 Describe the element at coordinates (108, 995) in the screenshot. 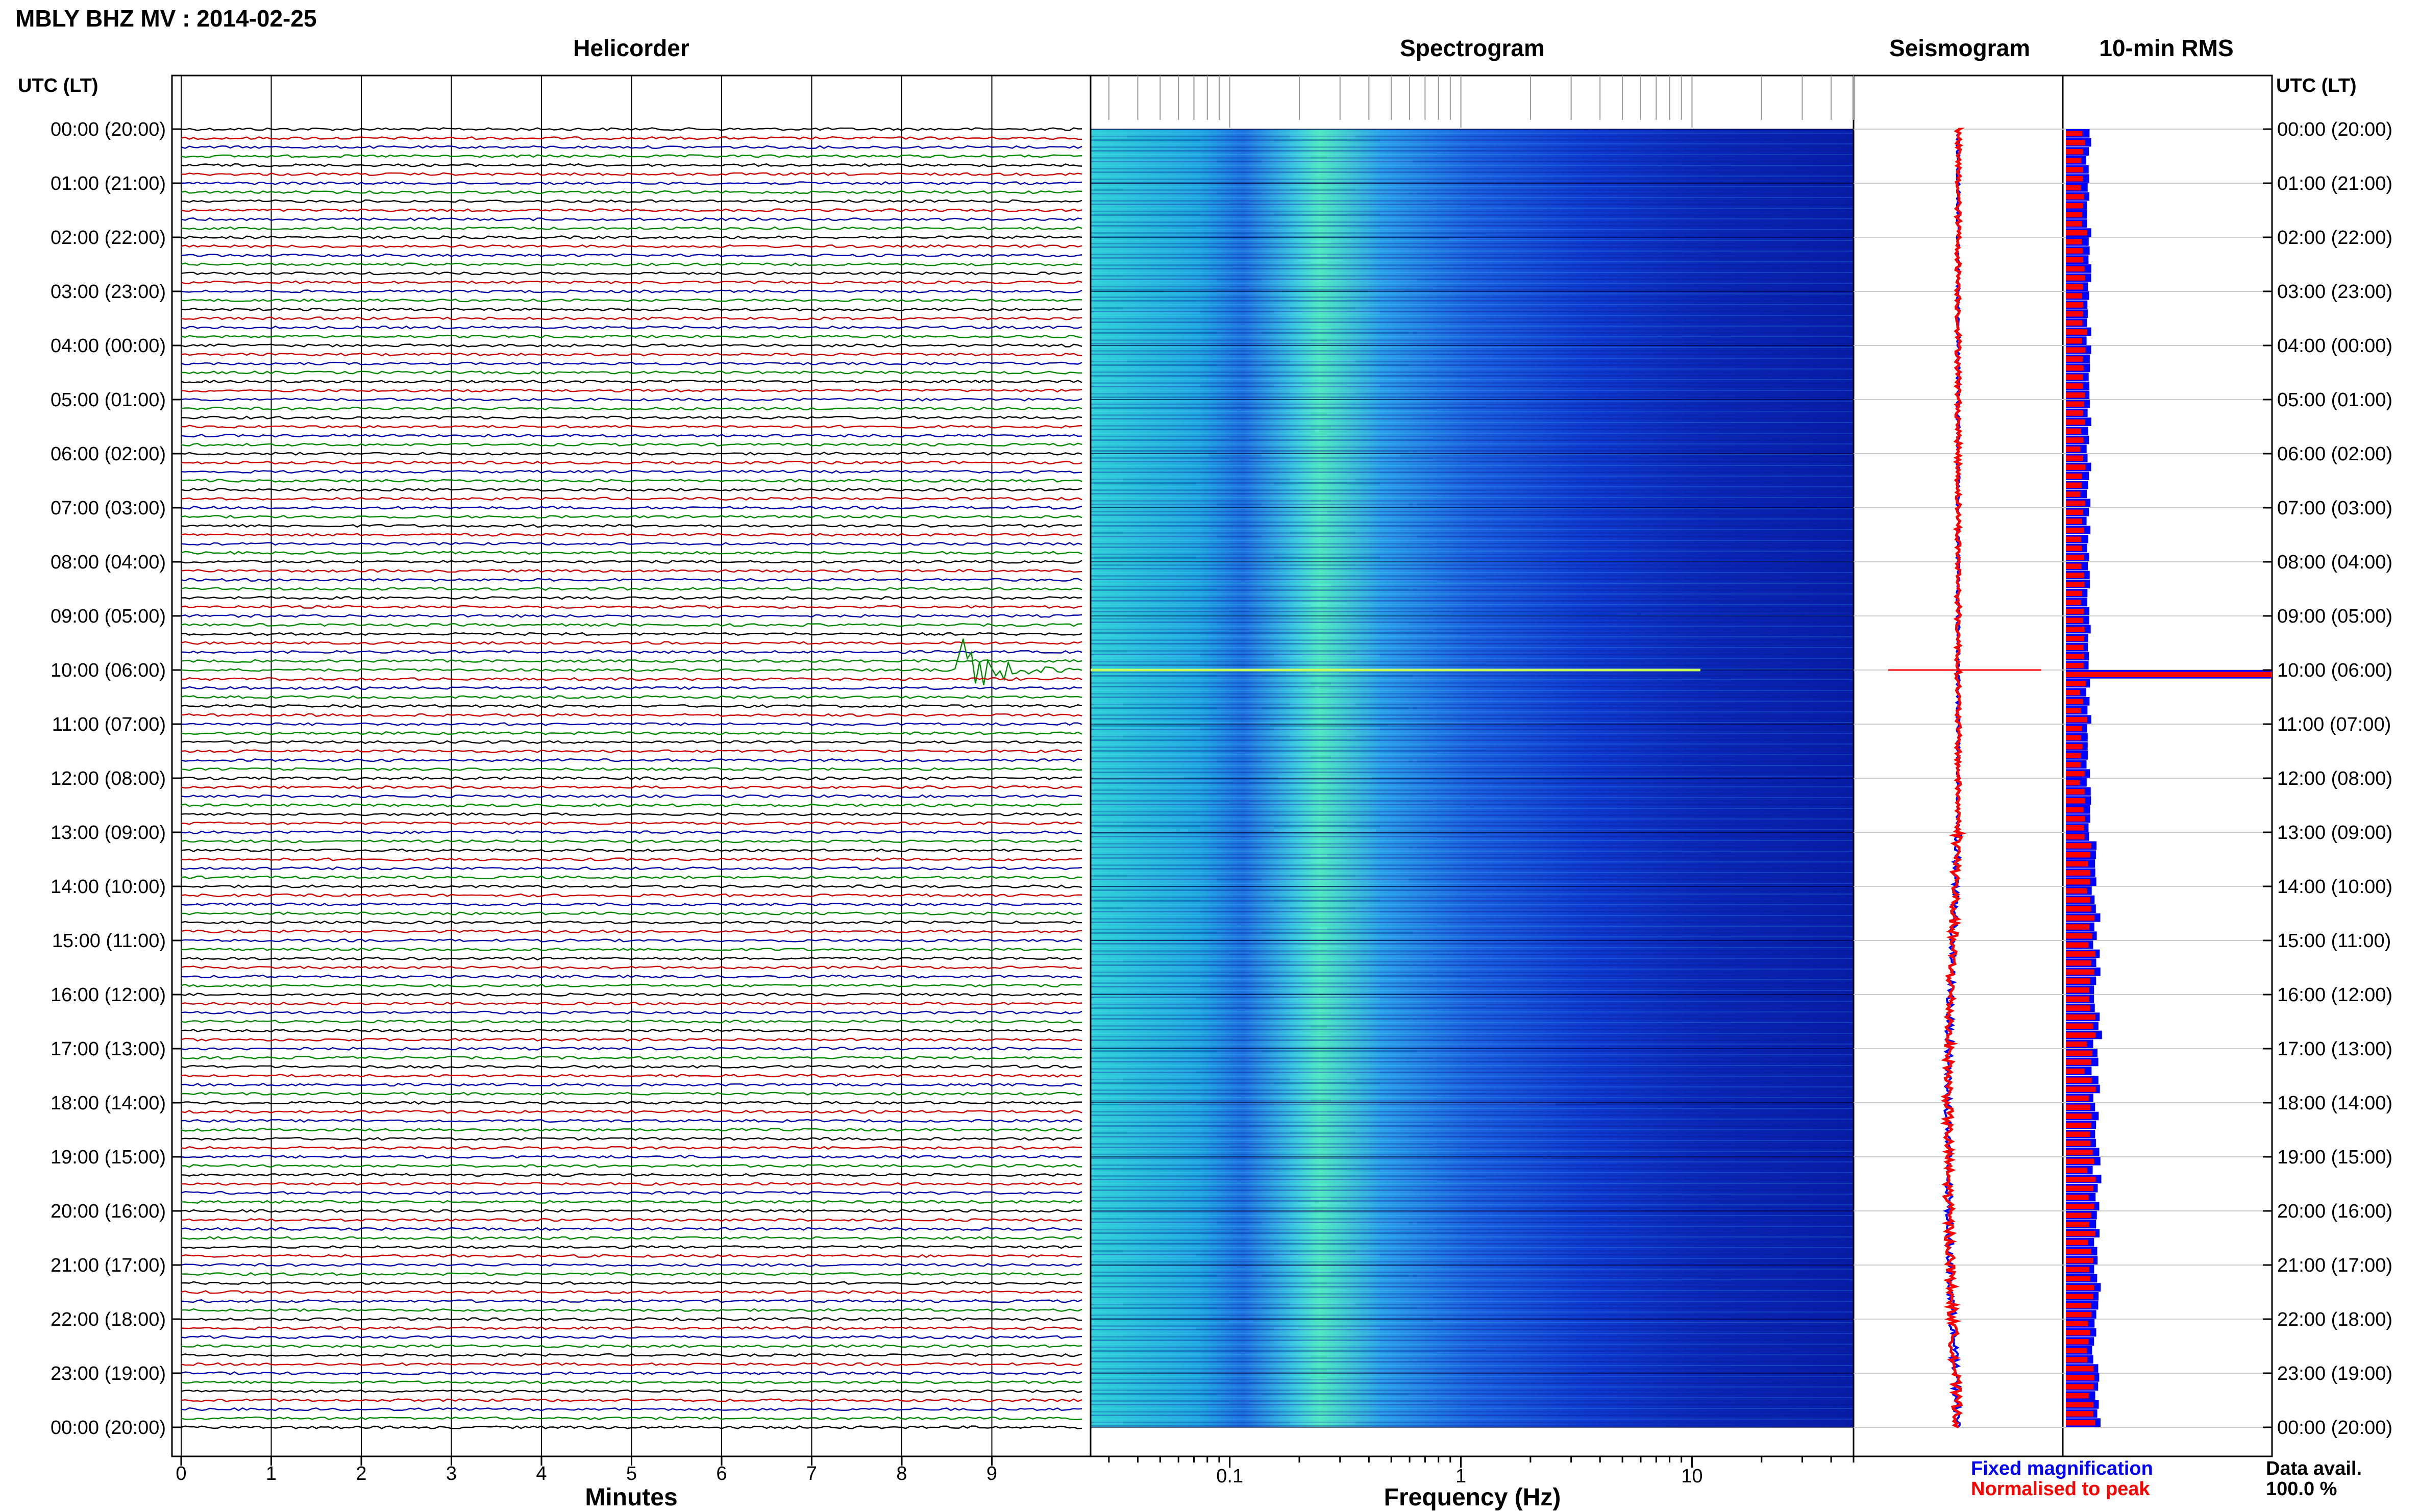

I see `time-label-left: 16:00 (12:00)` at that location.